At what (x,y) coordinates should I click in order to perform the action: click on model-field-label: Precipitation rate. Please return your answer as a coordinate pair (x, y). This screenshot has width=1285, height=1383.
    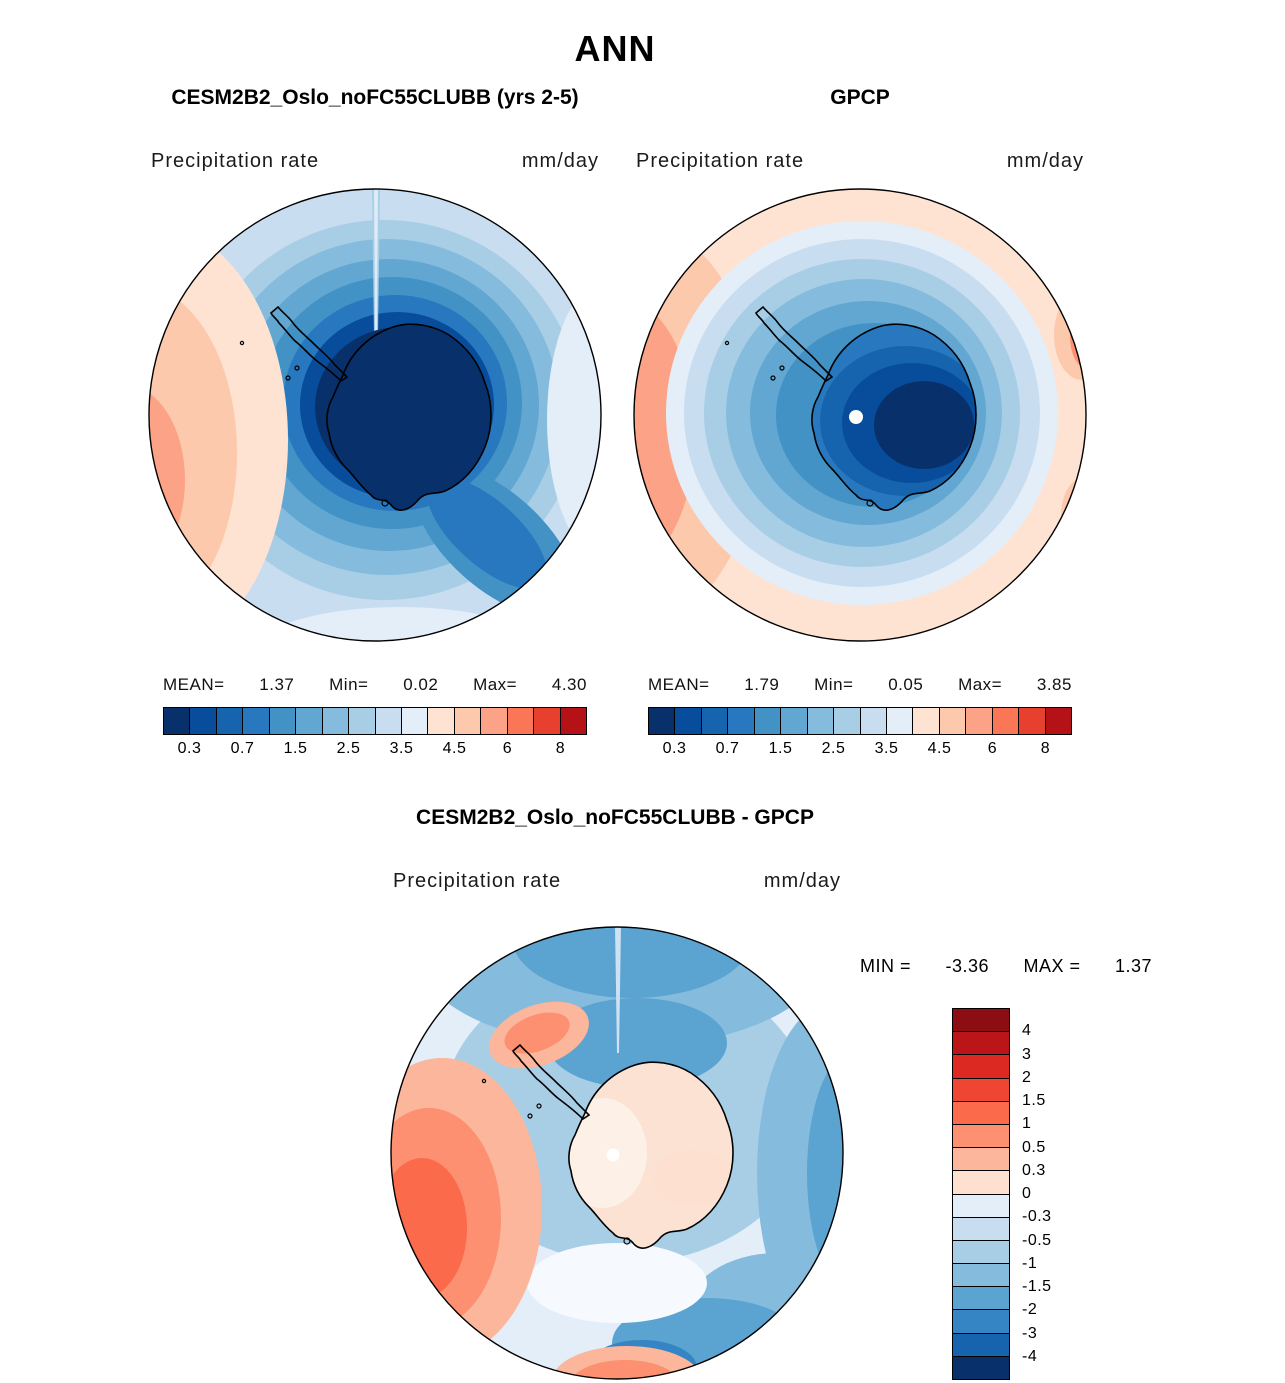
    Looking at the image, I should click on (235, 161).